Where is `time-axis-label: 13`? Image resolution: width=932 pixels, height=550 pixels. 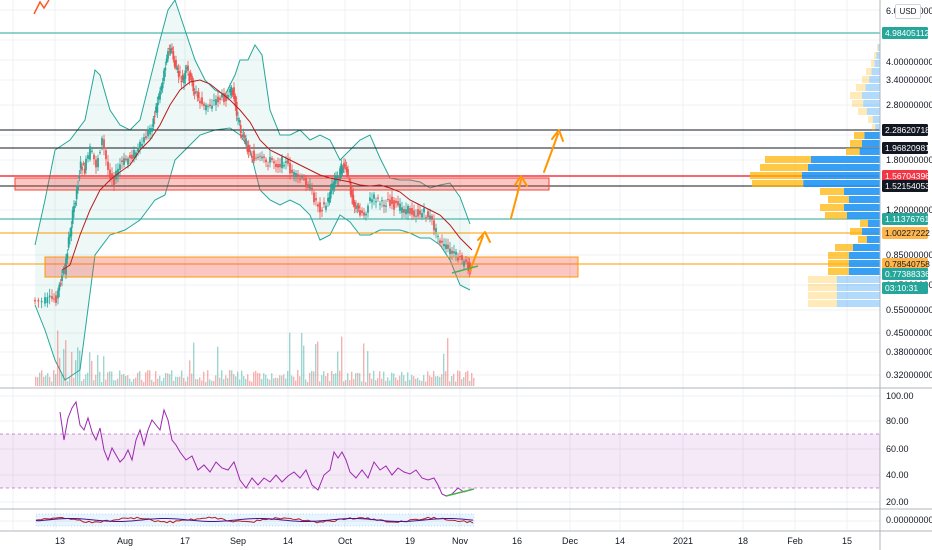
time-axis-label: 13 is located at coordinates (60, 541).